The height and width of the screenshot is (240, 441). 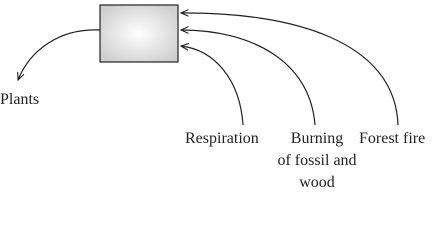 I want to click on node-label: Burning, so click(x=317, y=138).